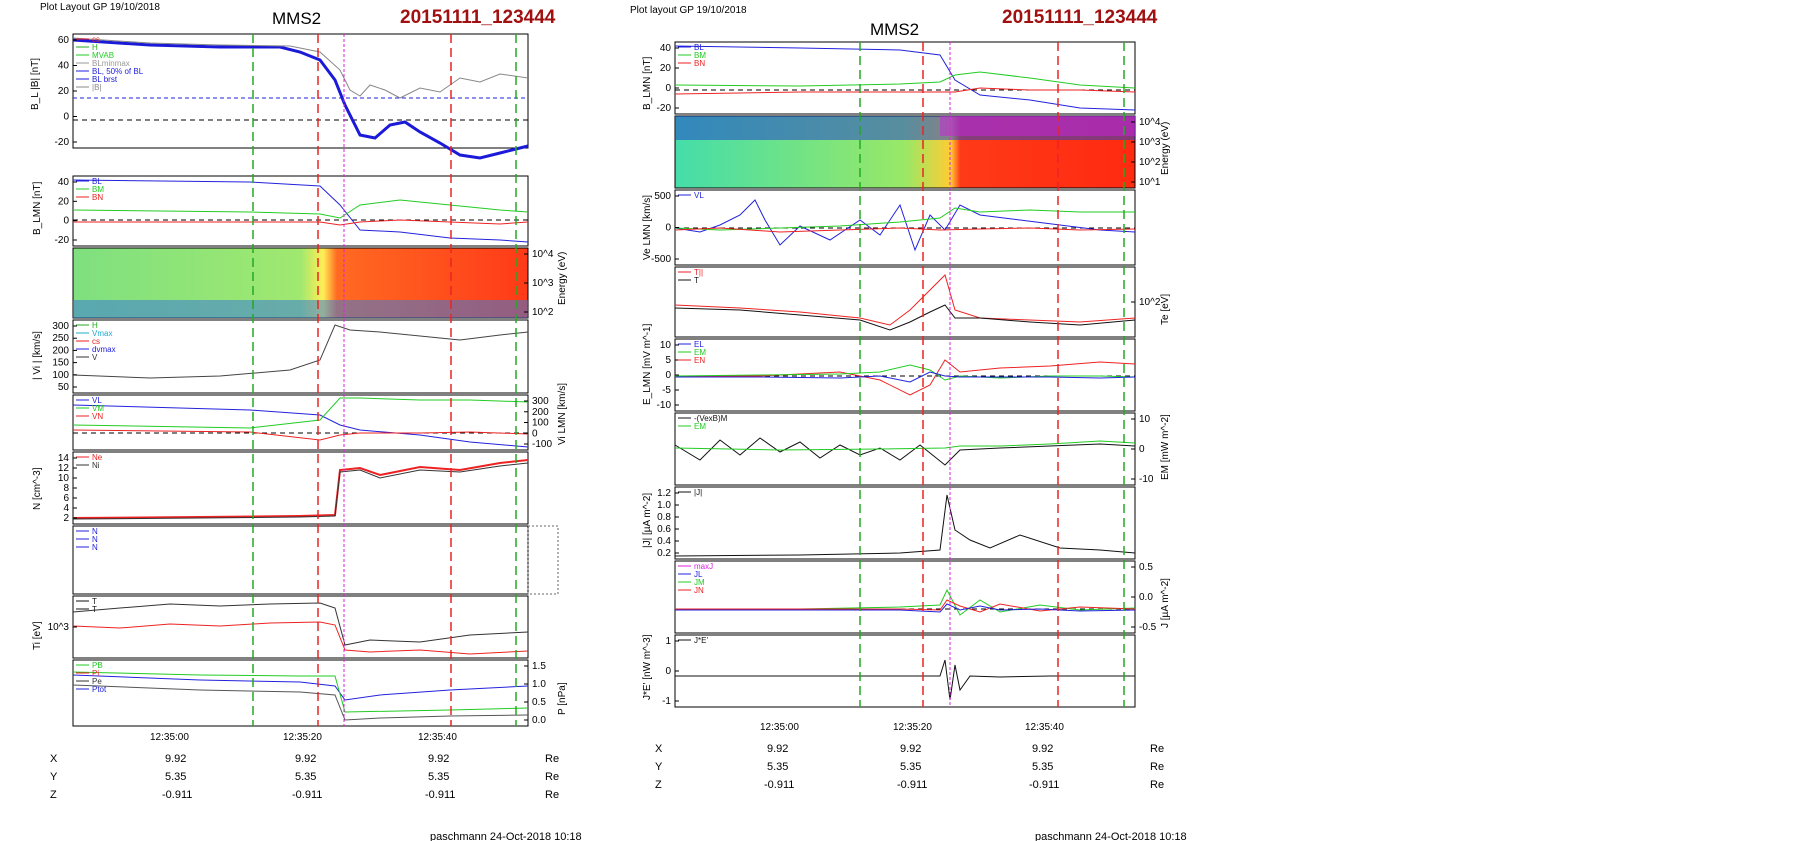 This screenshot has width=1804, height=841. I want to click on legend-label: VL, so click(699, 195).